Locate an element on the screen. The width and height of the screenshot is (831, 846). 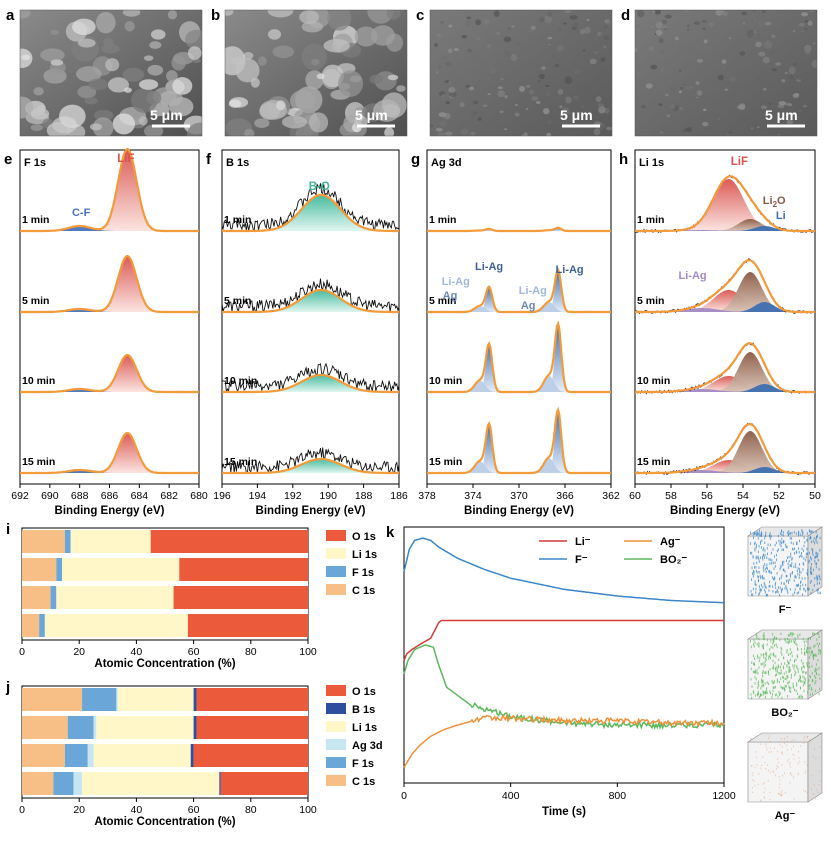
plot-frame is located at coordinates (564, 655).